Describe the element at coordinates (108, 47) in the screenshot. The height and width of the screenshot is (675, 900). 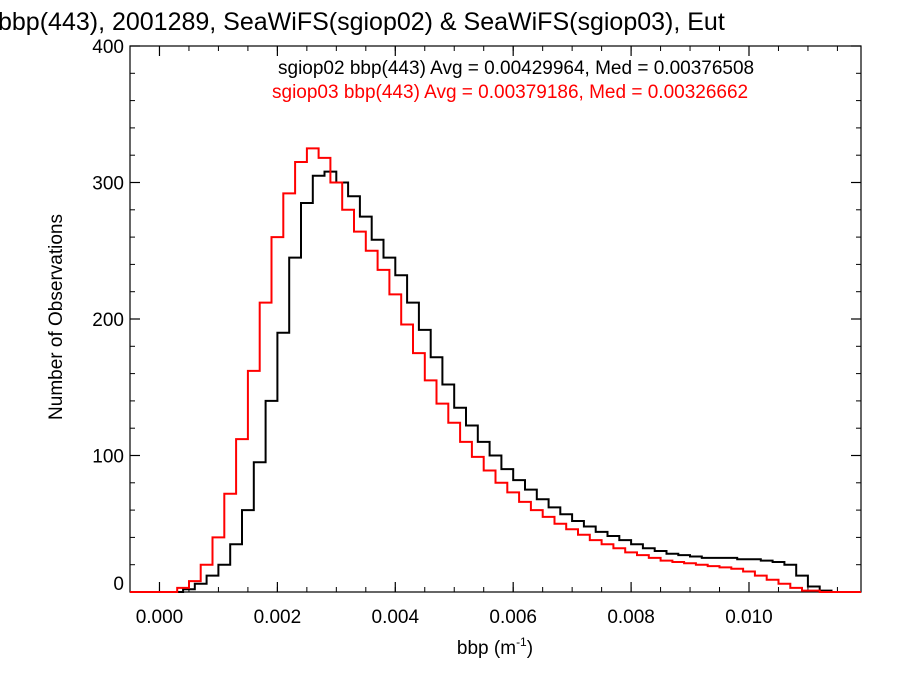
I see `y-tick-label: 400` at that location.